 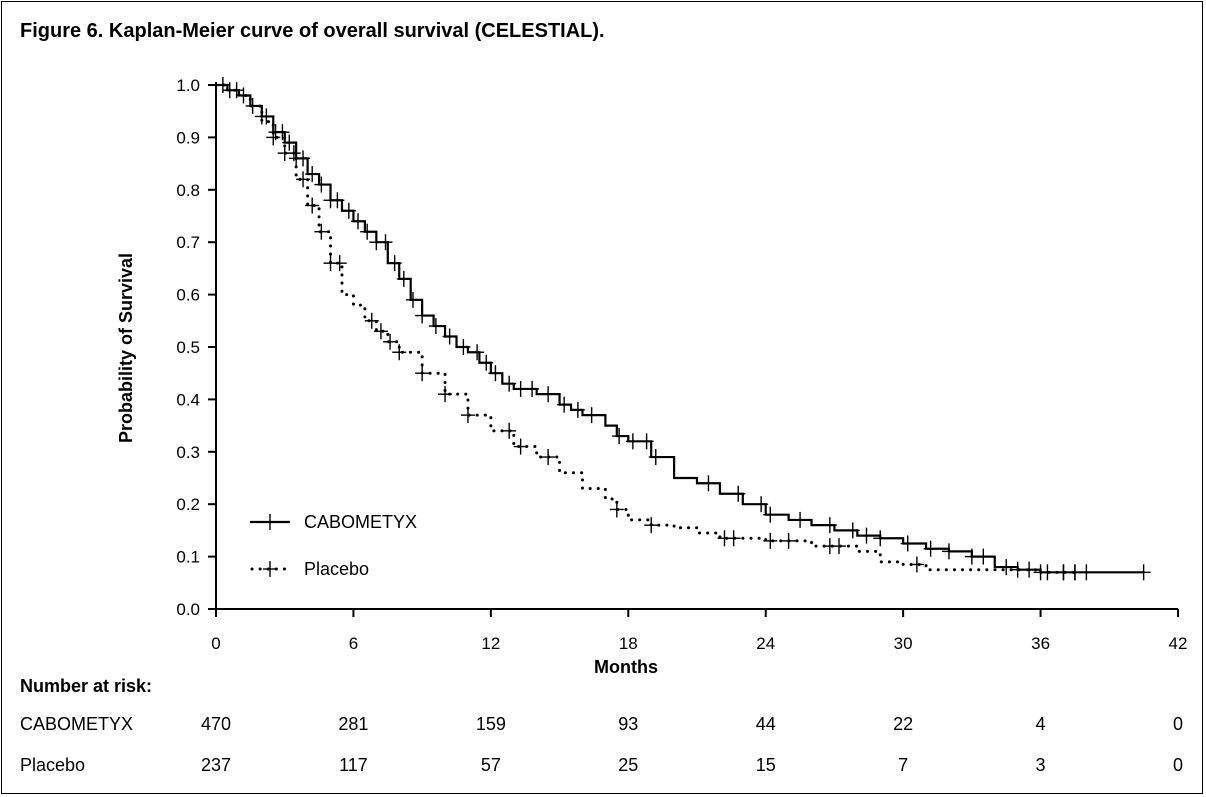 I want to click on x-tick-label: 18, so click(x=628, y=643).